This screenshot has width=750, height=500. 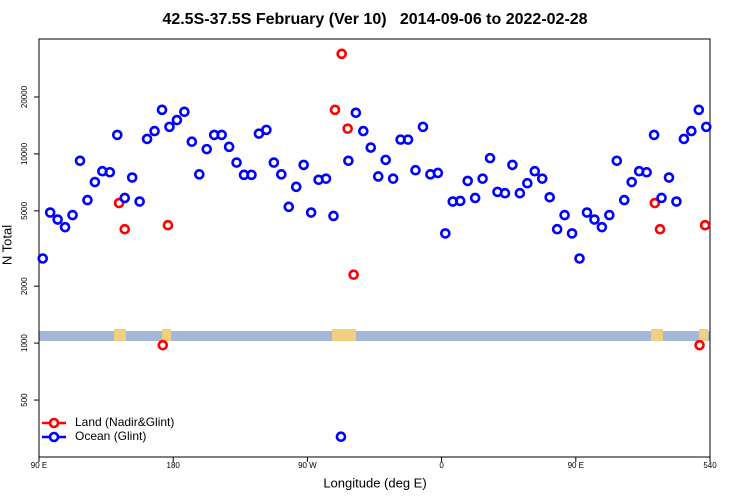 What do you see at coordinates (110, 436) in the screenshot?
I see `legend-label: Ocean (Glint)` at bounding box center [110, 436].